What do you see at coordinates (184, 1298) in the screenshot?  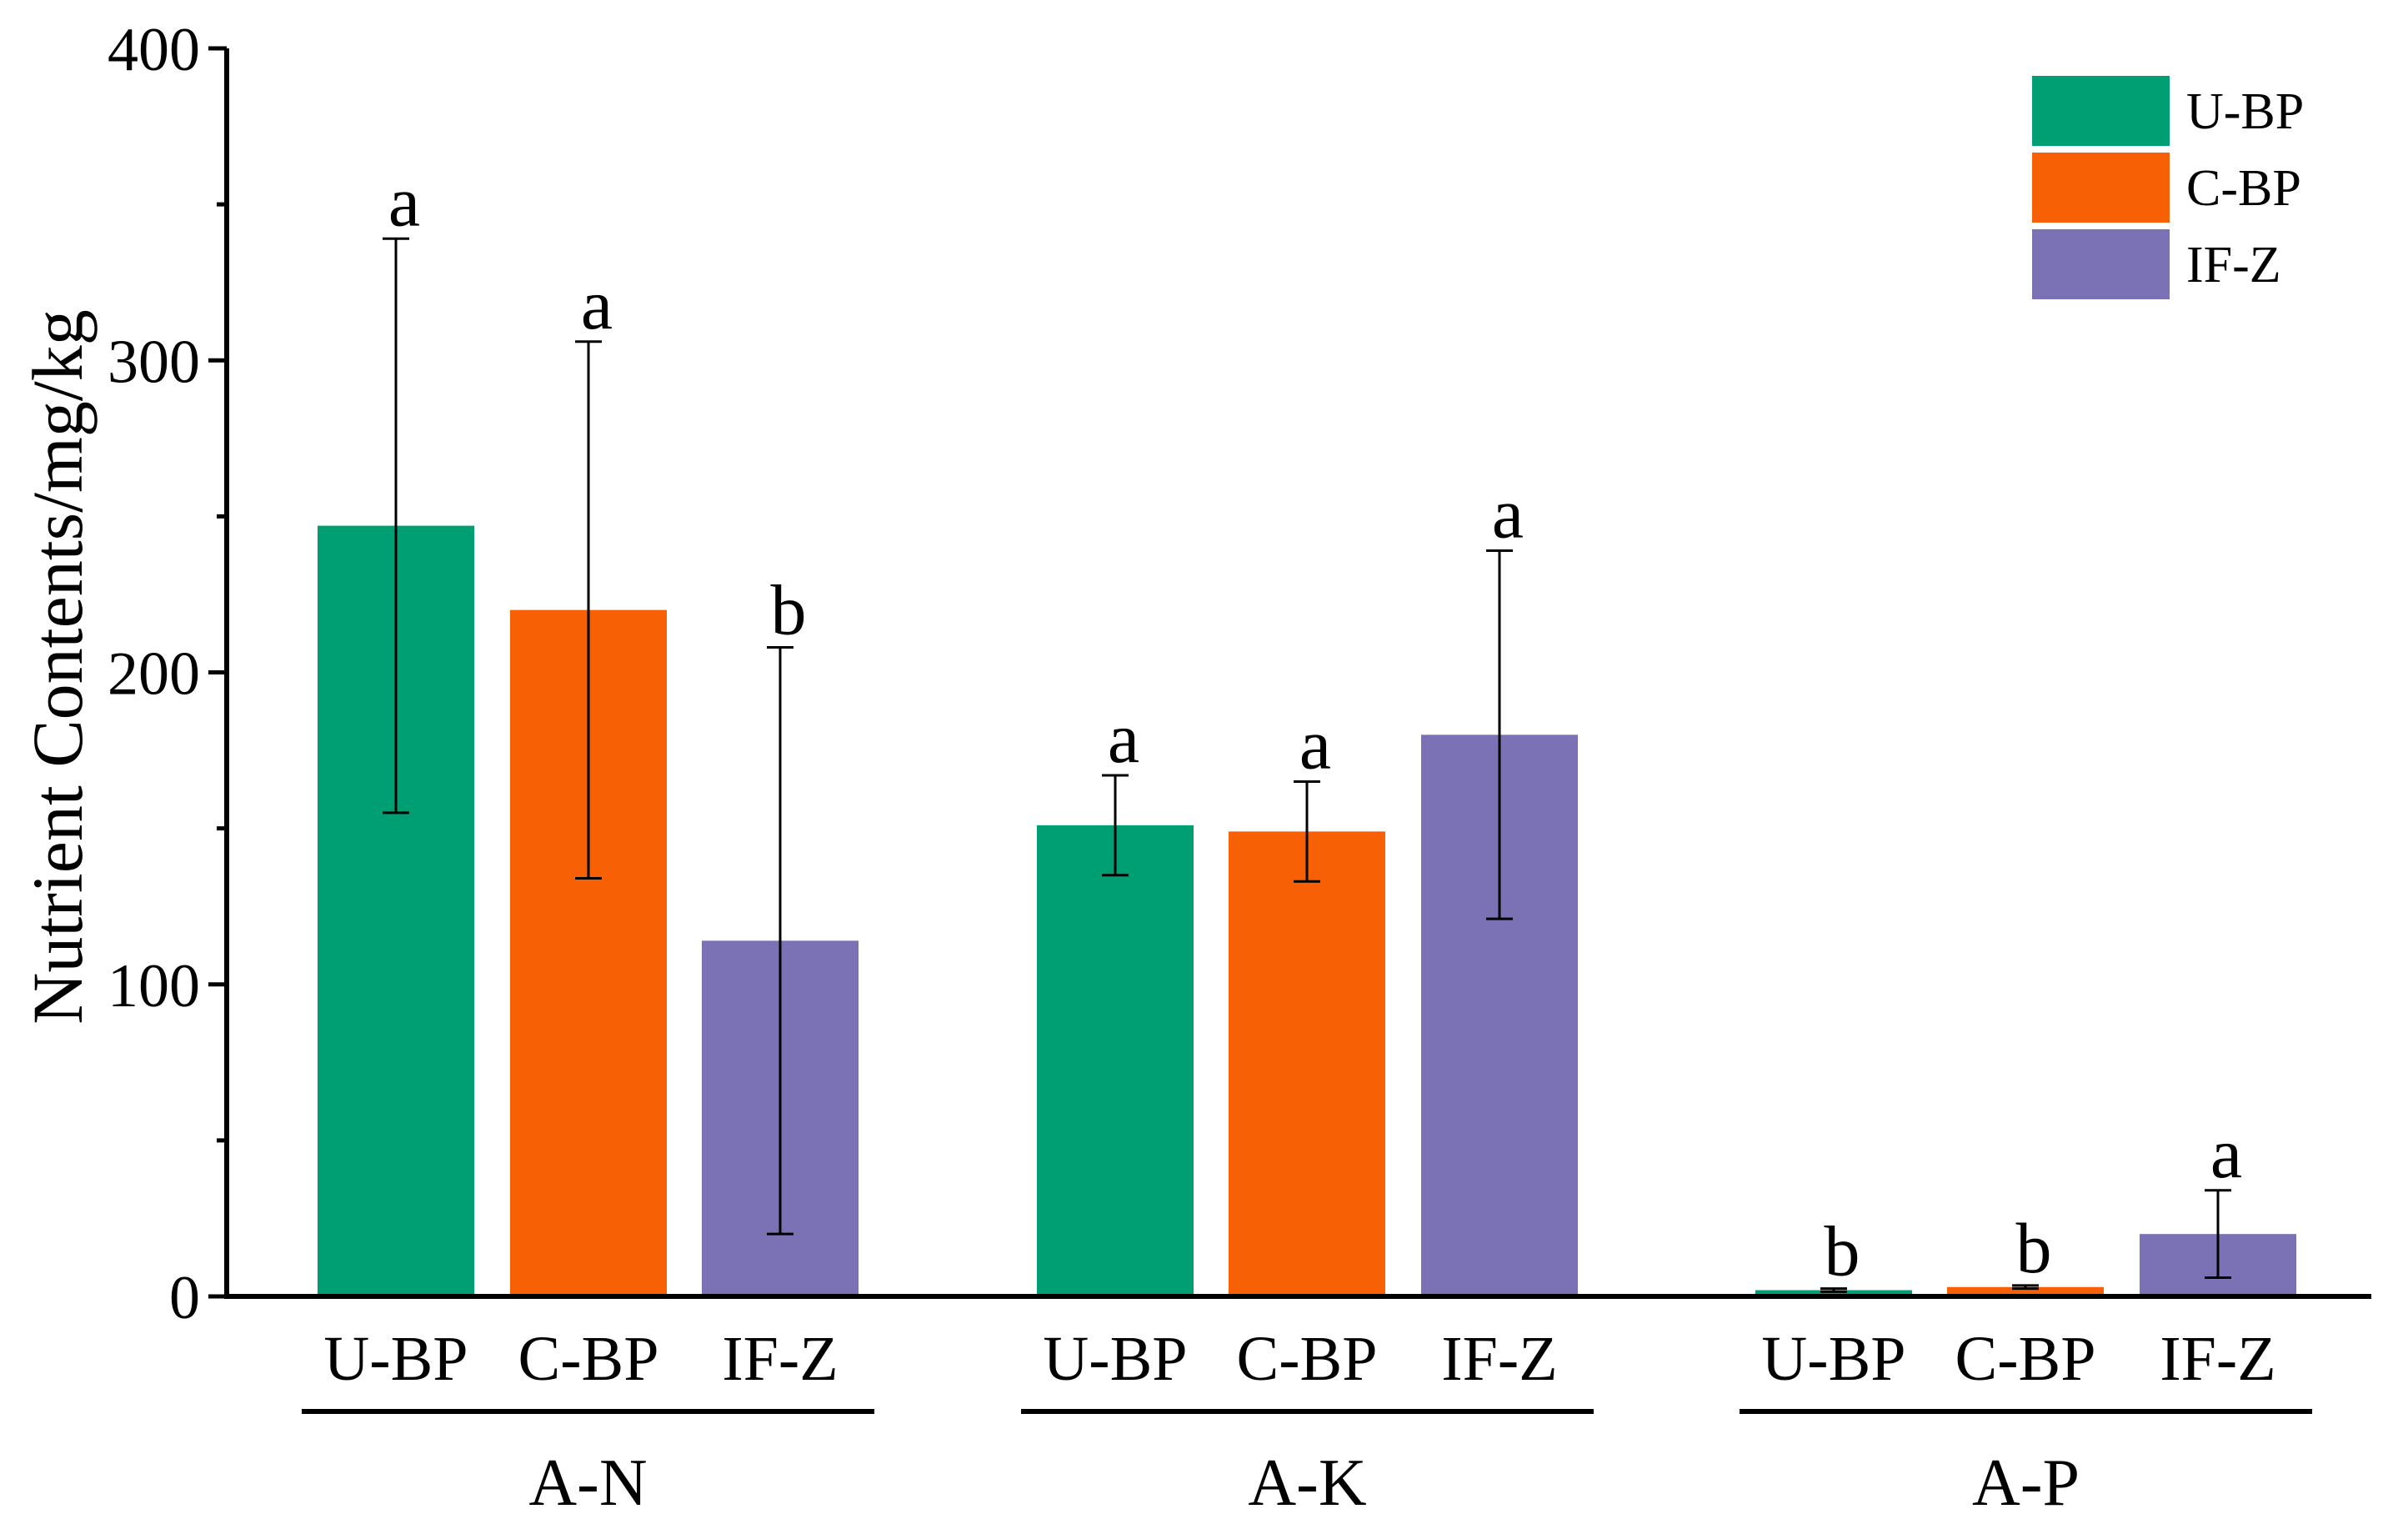 I see `y-tick-label: 0` at bounding box center [184, 1298].